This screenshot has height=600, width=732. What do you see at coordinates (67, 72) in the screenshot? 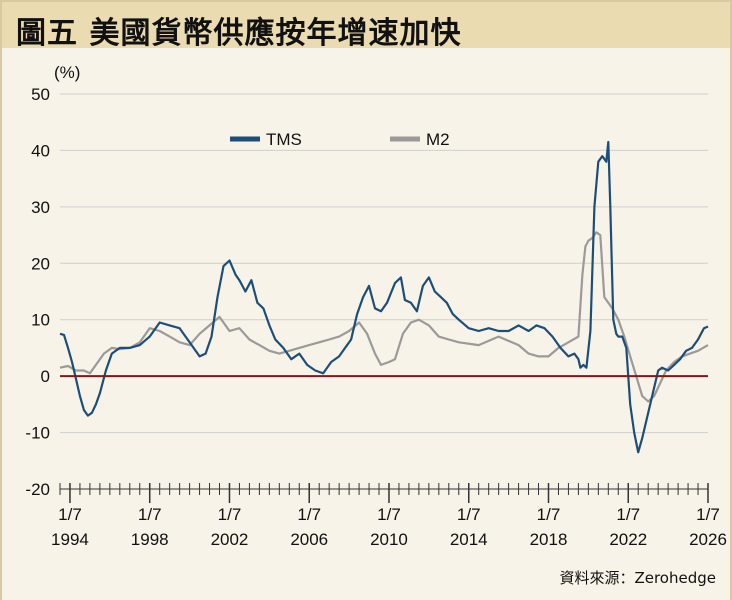
I see `y-unit-label: (%)` at bounding box center [67, 72].